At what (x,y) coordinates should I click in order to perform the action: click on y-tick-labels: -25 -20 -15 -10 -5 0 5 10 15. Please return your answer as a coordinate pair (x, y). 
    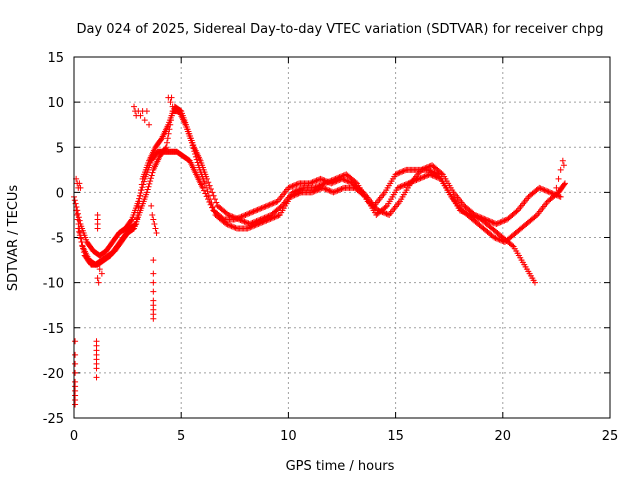
    Looking at the image, I should click on (53, 239).